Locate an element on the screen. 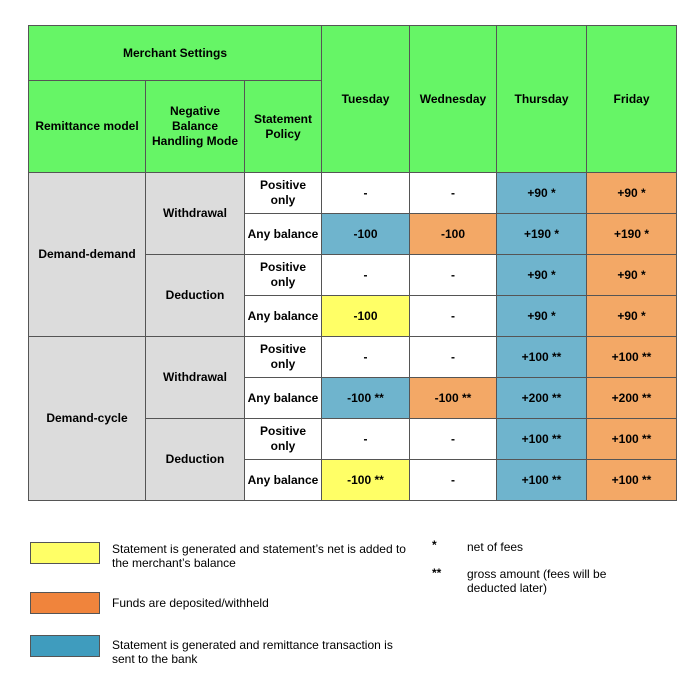 This screenshot has width=688, height=699. legend-item-orange: Funds are deposited/withheld is located at coordinates (149, 603).